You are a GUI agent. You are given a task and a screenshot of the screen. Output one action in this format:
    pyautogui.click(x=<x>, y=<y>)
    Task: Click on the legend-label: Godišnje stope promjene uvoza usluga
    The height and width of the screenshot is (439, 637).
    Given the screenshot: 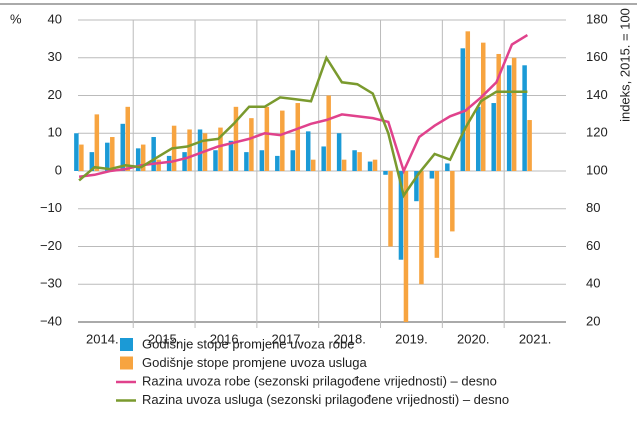 What is the action you would take?
    pyautogui.click(x=255, y=362)
    